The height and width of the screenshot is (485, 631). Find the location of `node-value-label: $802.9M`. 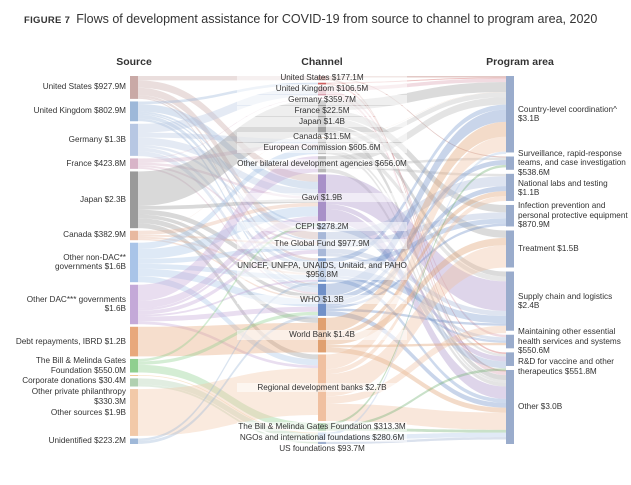

node-value-label: $802.9M is located at coordinates (110, 111).